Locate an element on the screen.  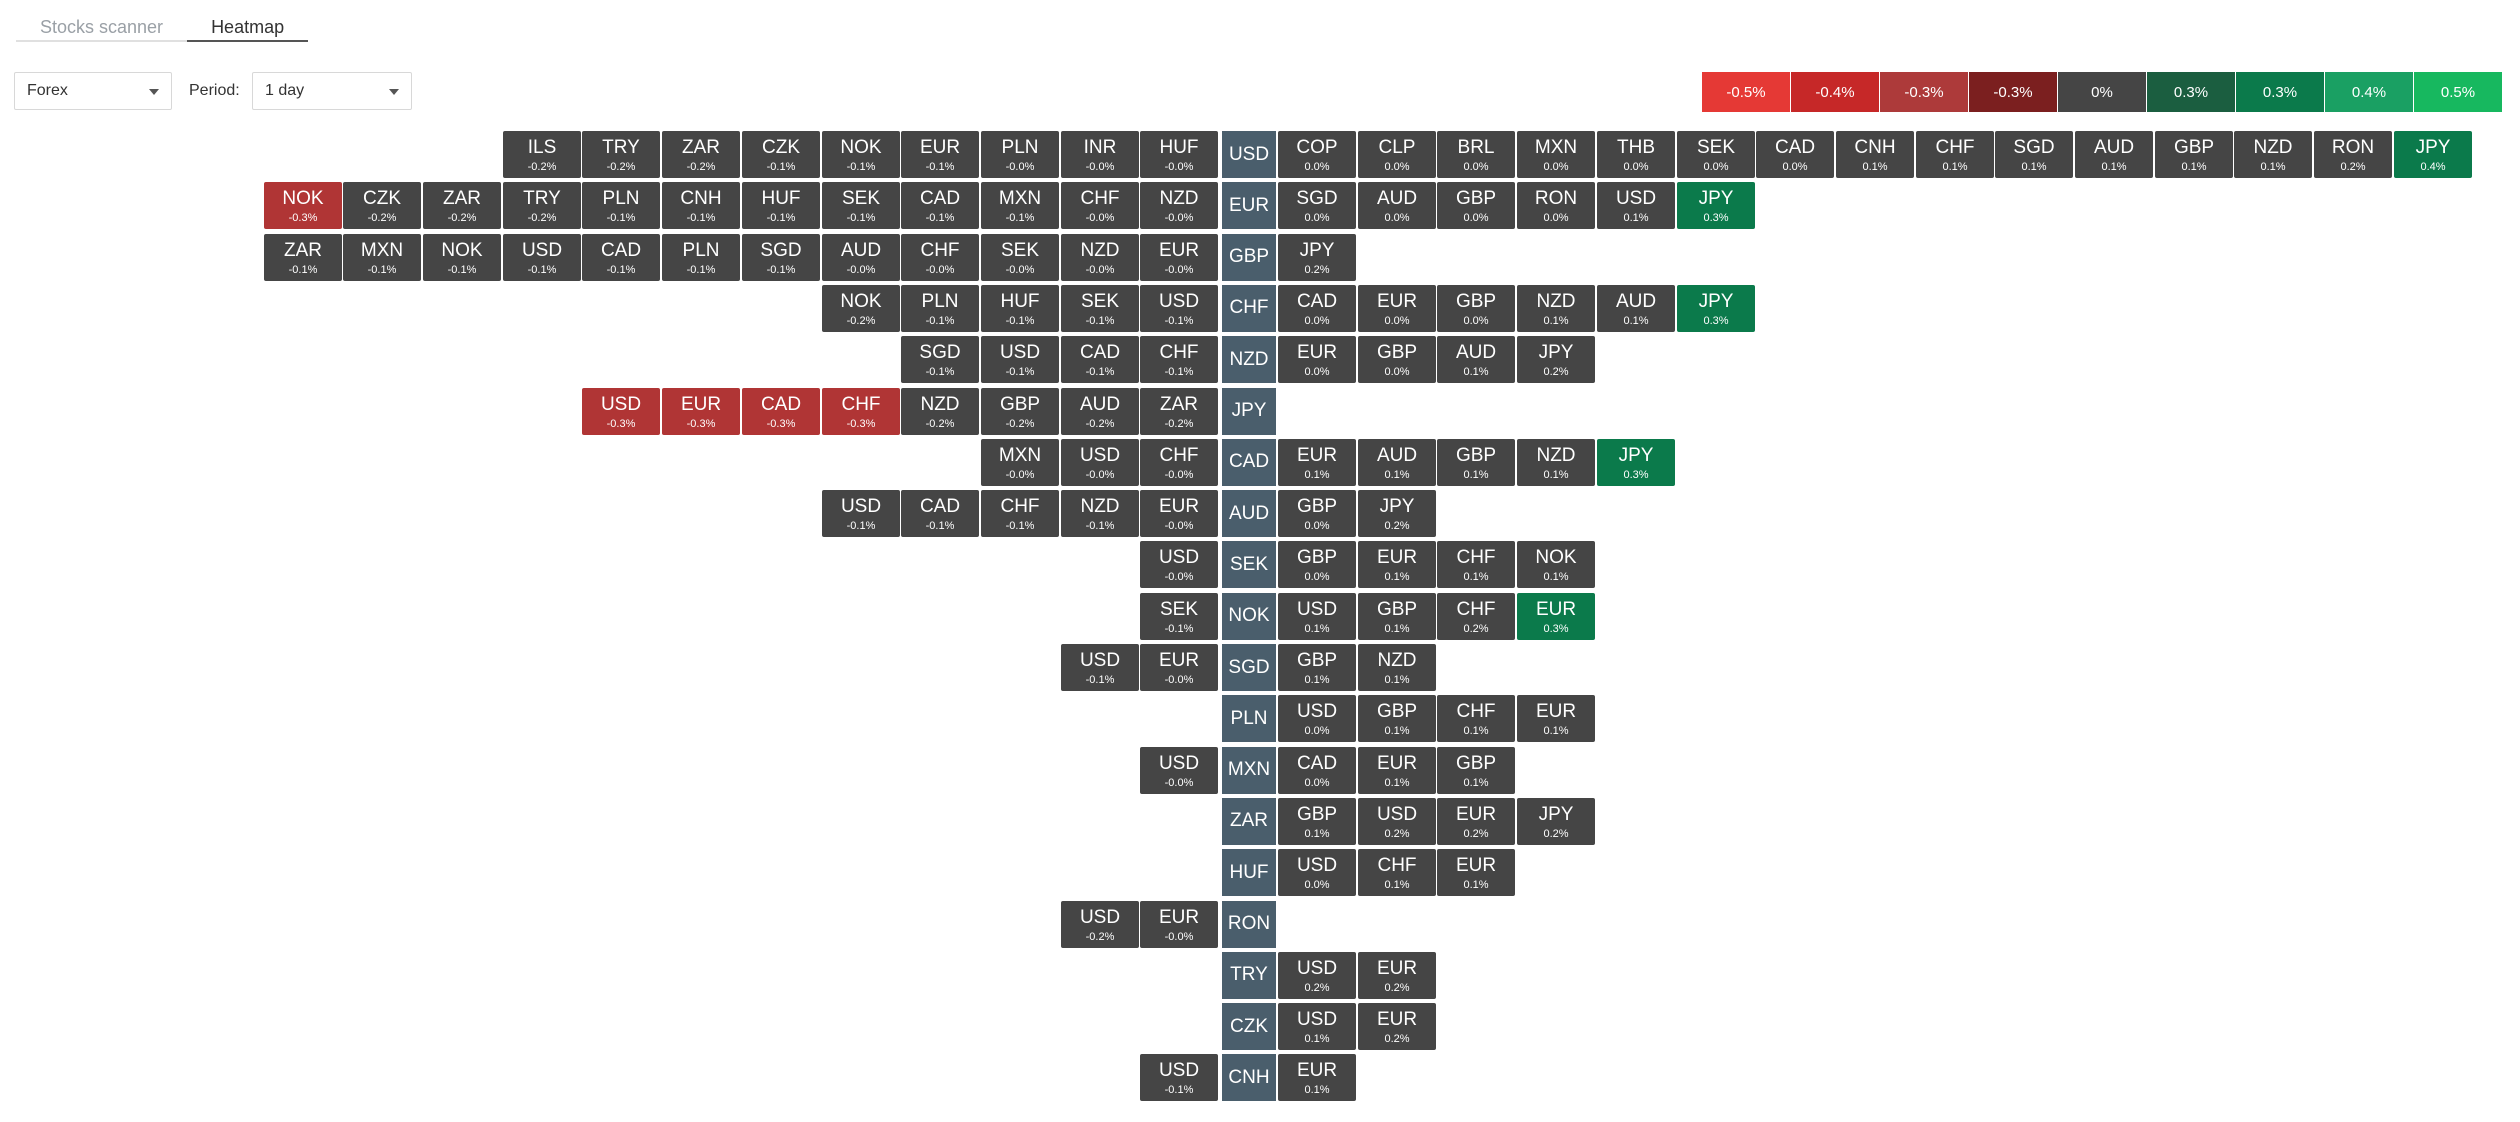
pair-tile: GBP -0.2% is located at coordinates (1020, 411).